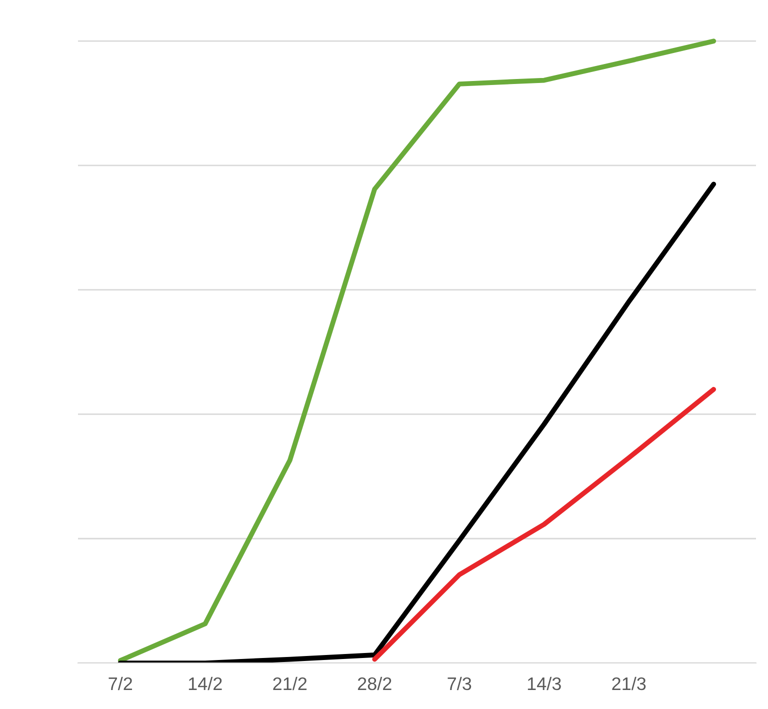 This screenshot has height=709, width=768. Describe the element at coordinates (290, 683) in the screenshot. I see `x-tick-label: 21/2` at that location.